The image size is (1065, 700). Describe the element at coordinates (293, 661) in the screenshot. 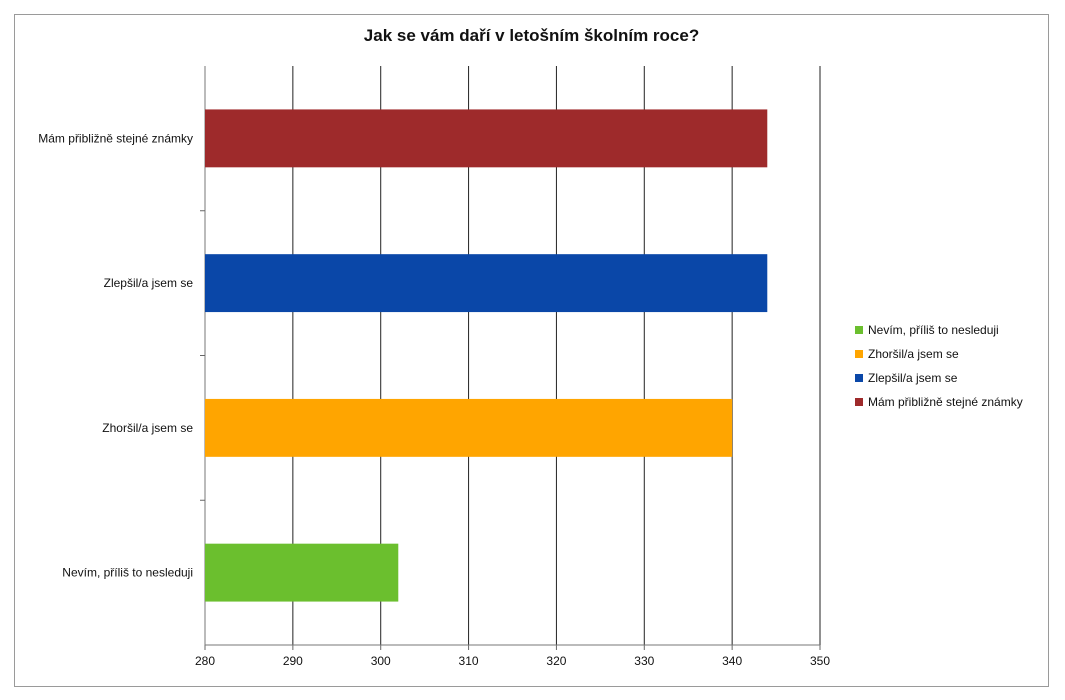

I see `x-tick-label: 290` at that location.